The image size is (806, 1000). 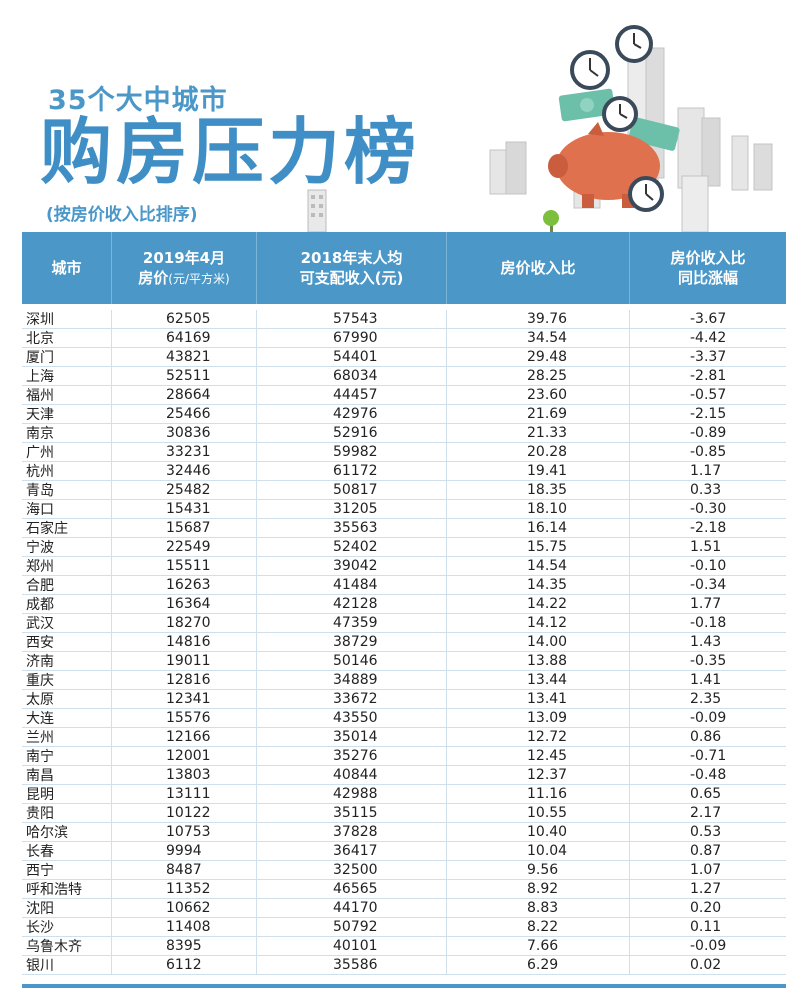 I want to click on cell-income: 35586, so click(x=352, y=965).